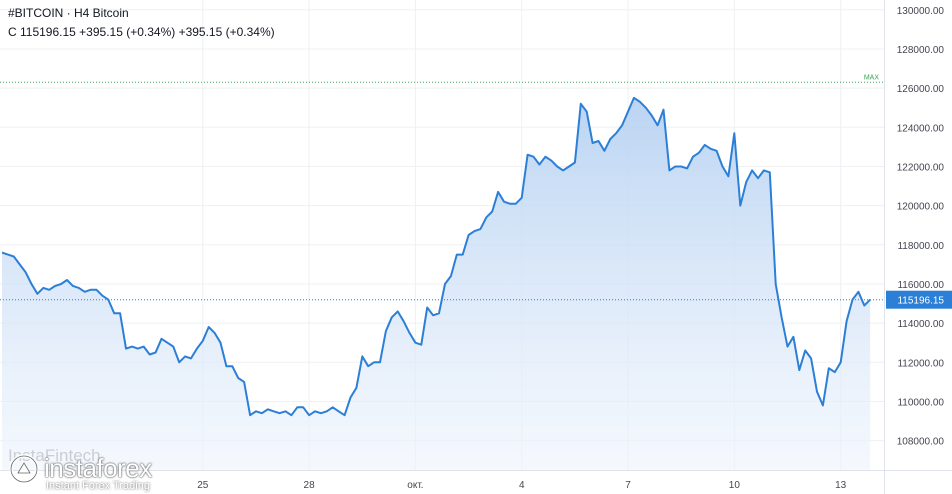 This screenshot has height=494, width=952. I want to click on y-tick-label: 118000.00, so click(920, 246).